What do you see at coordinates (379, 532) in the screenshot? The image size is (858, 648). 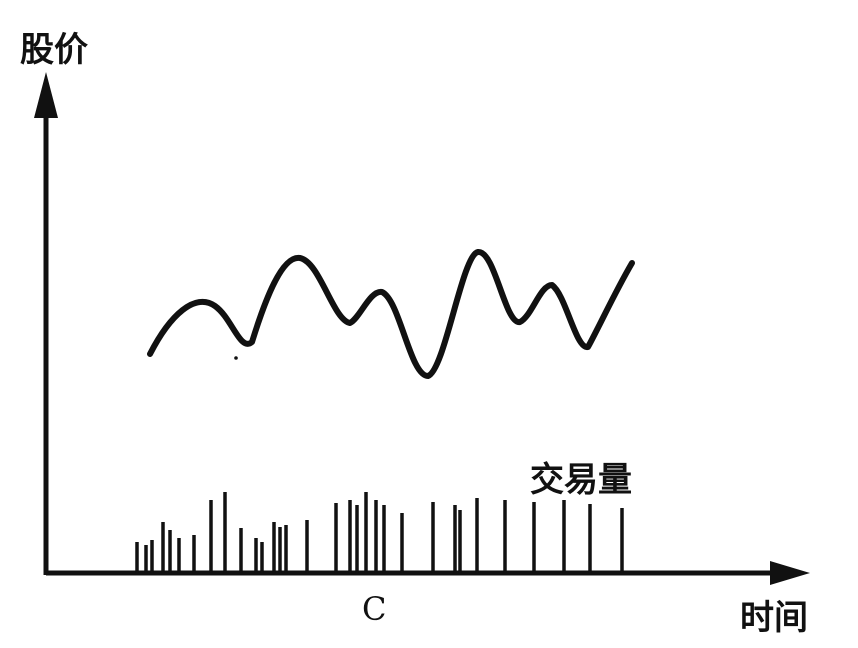 I see `volume-bars` at bounding box center [379, 532].